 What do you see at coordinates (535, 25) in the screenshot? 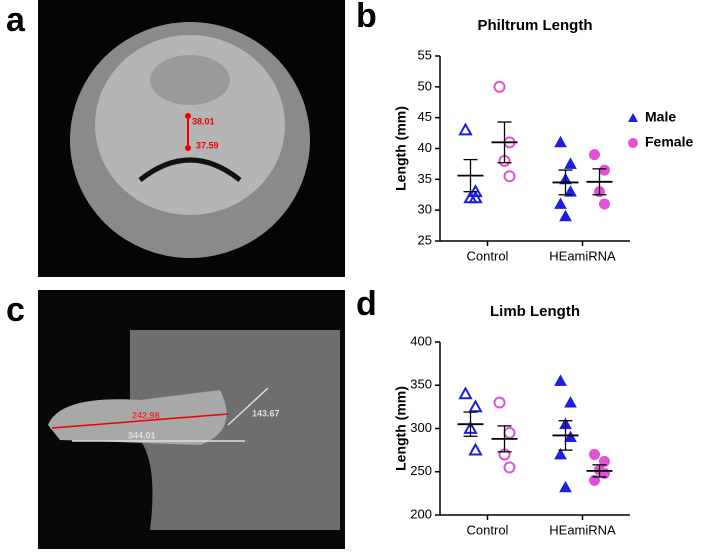
I see `chart-title: Philtrum Length` at bounding box center [535, 25].